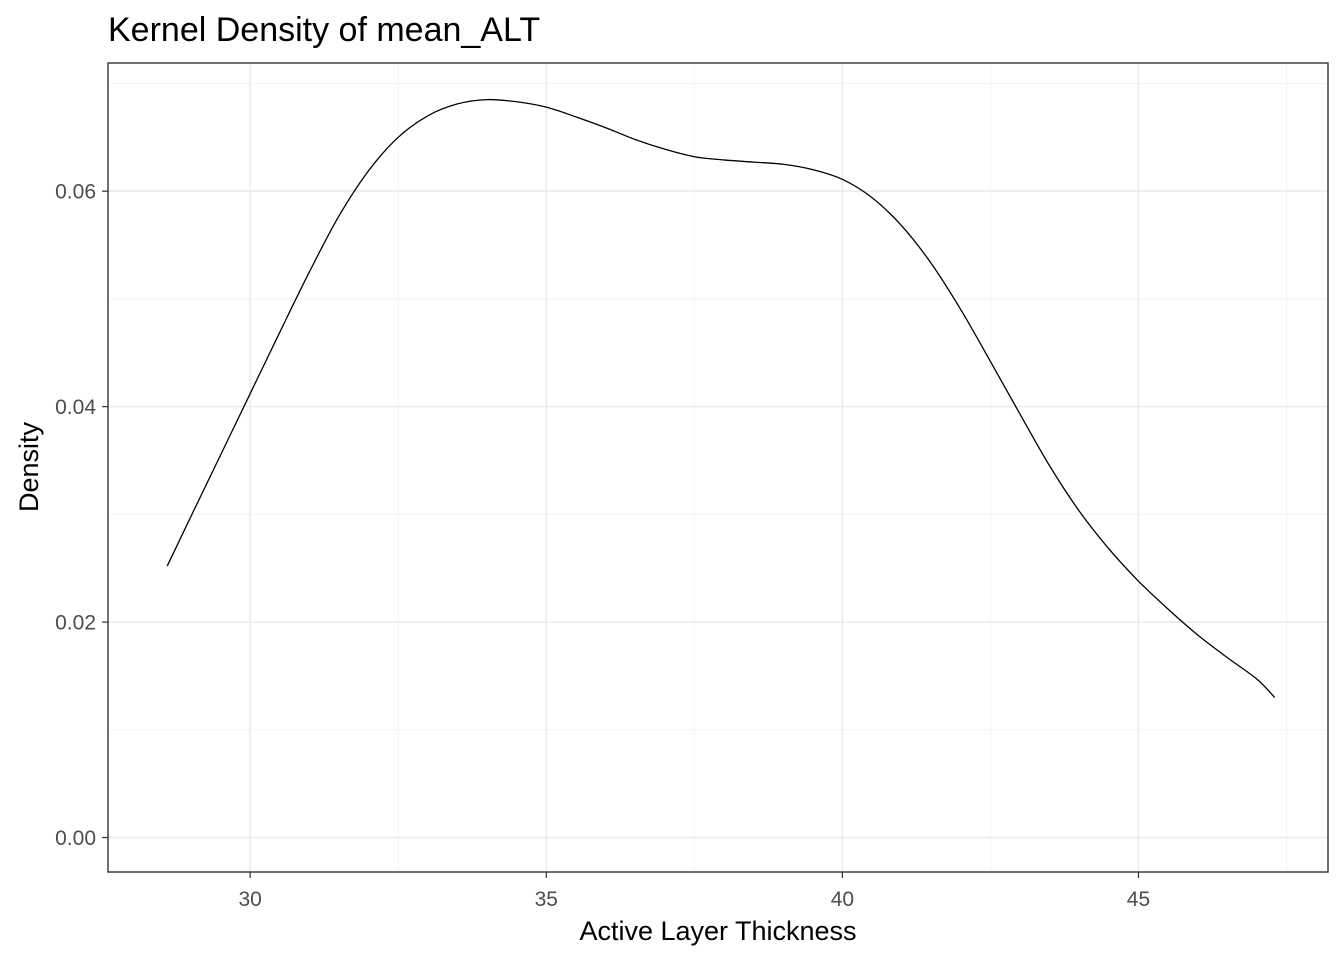  I want to click on y-tick-label: 0.00, so click(75, 838).